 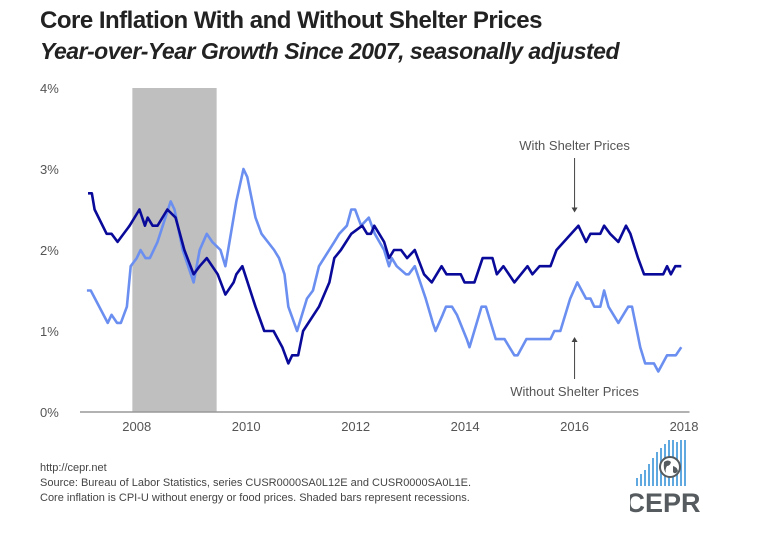 I want to click on y-tick-label: 2%, so click(x=49, y=250).